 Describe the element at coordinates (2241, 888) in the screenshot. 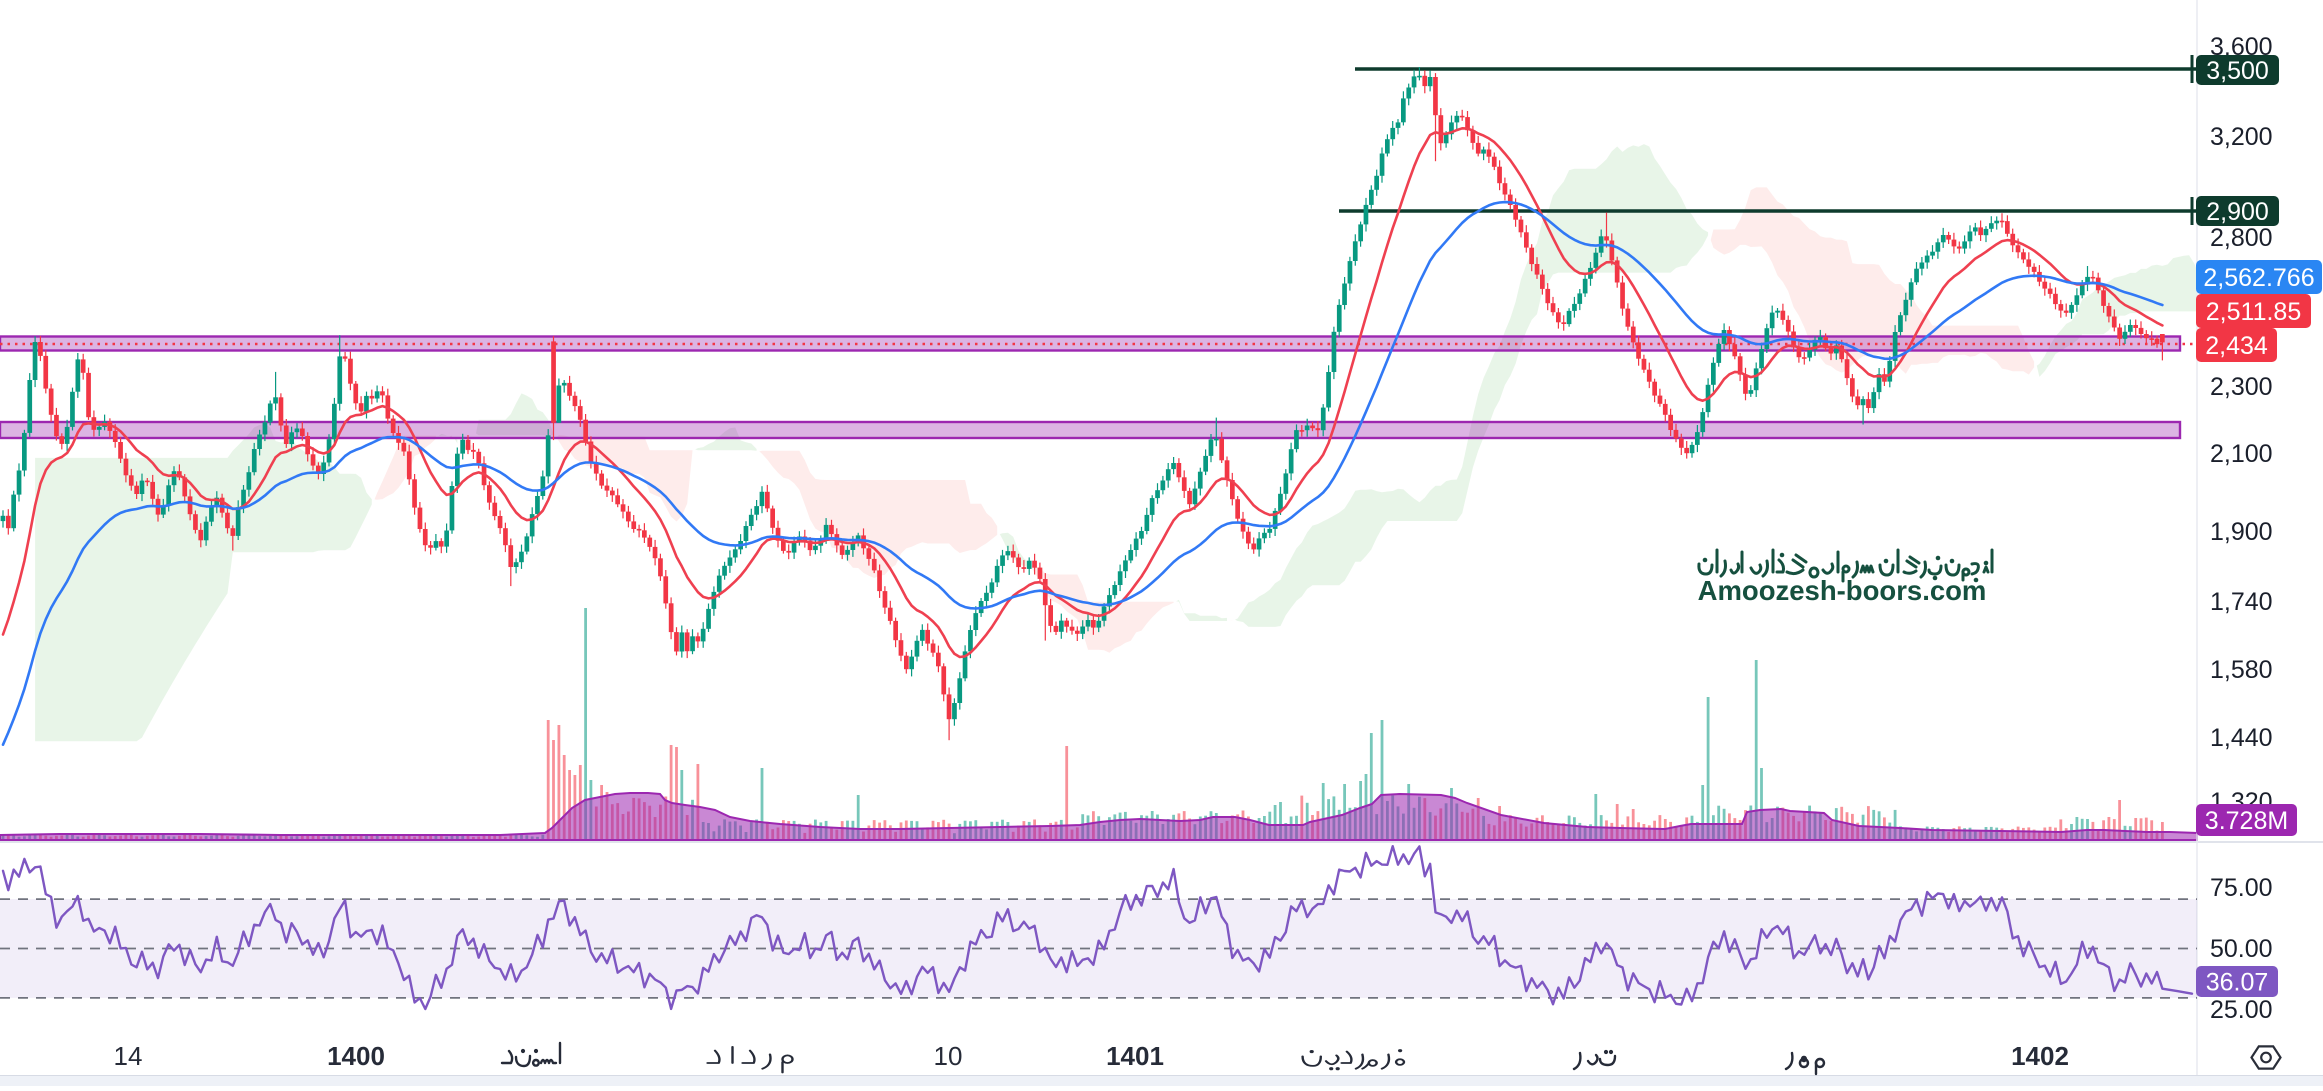

I see `svg-text: 75.00` at that location.